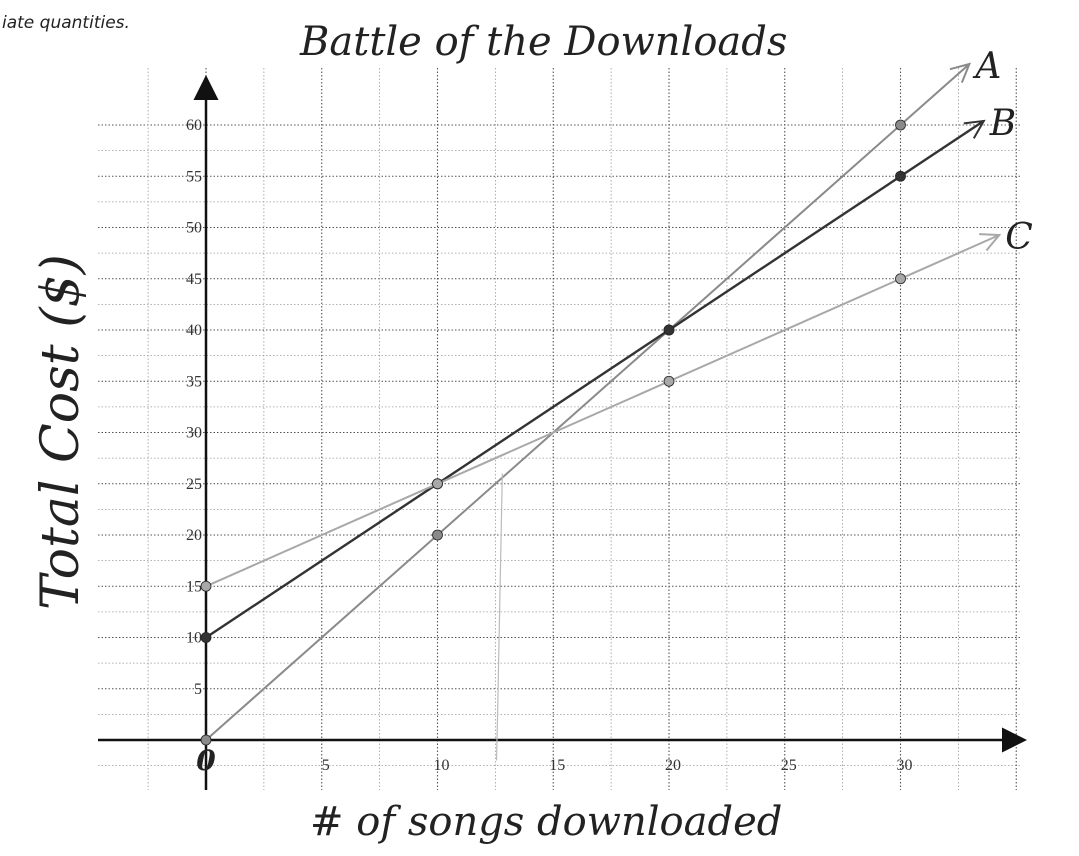 Image resolution: width=1079 pixels, height=856 pixels. What do you see at coordinates (1002, 123) in the screenshot?
I see `series-label: B` at bounding box center [1002, 123].